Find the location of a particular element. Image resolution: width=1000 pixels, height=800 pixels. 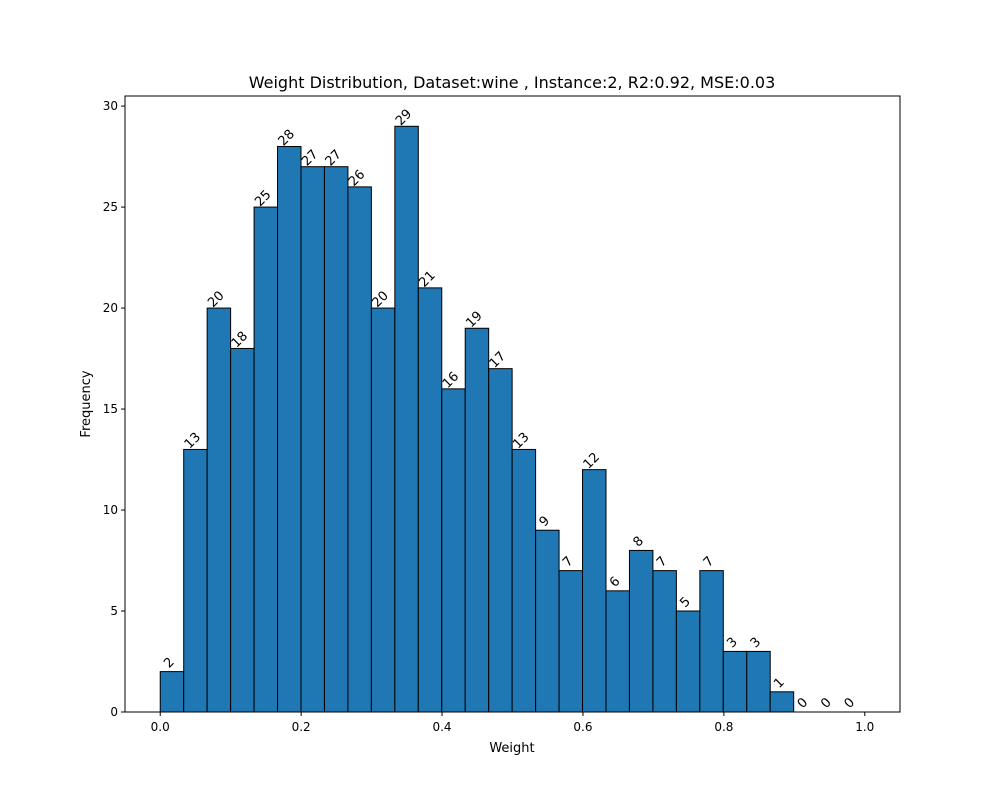

bar-value-label: 6 is located at coordinates (615, 582).